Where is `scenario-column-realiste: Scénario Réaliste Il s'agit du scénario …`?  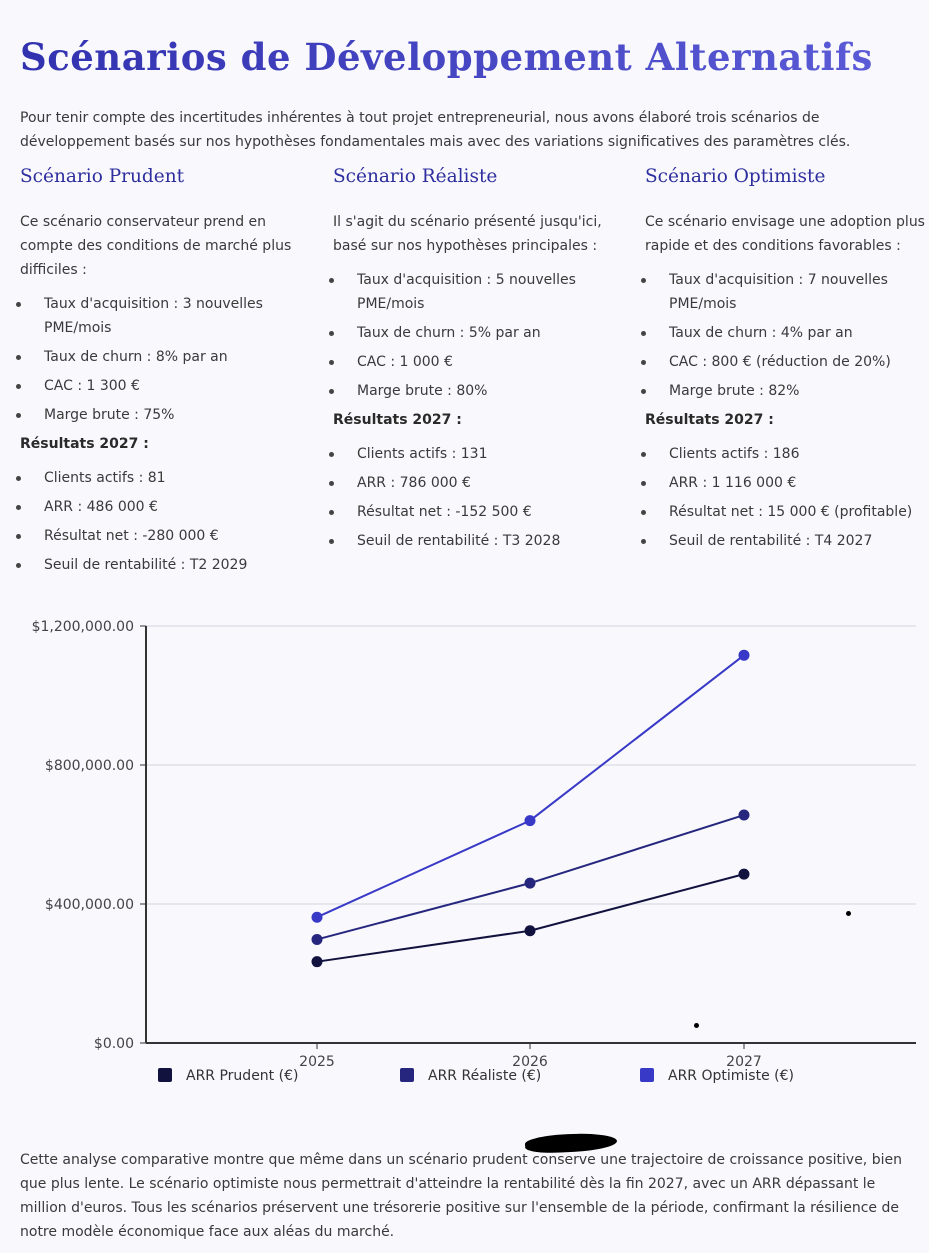
scenario-column-realiste: Scénario Réaliste Il s'agit du scénario … is located at coordinates (471, 362).